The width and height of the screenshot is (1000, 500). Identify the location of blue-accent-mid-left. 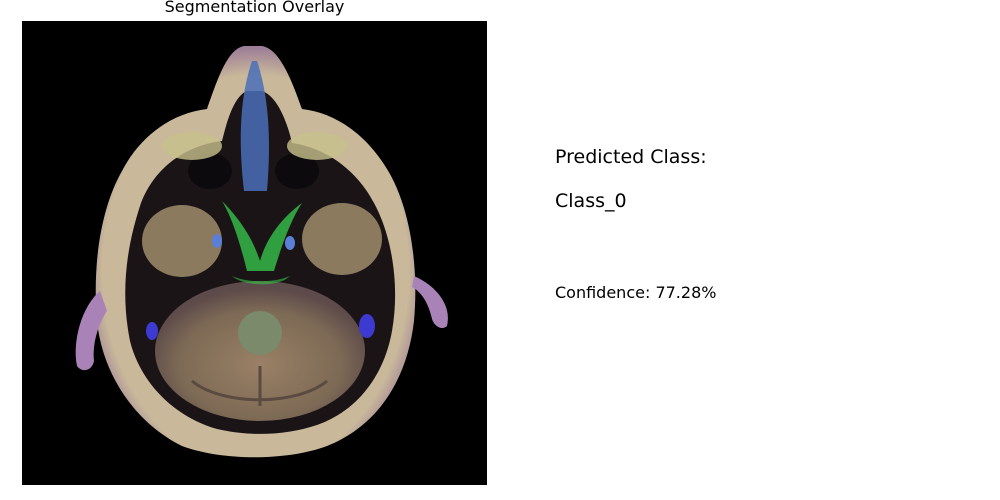
(217, 241).